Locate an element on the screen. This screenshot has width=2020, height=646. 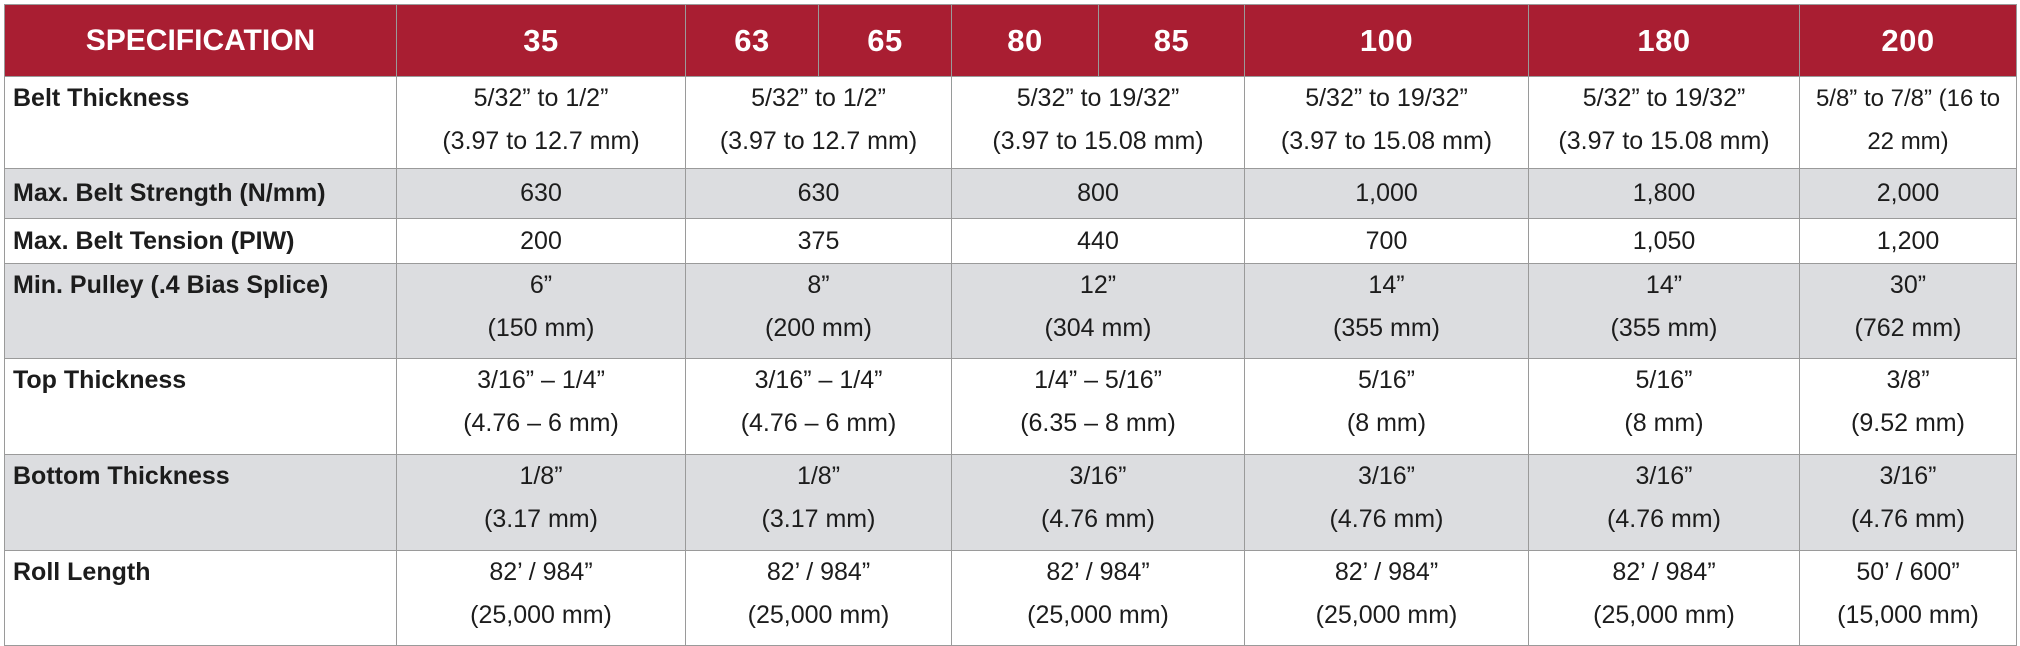
table-cell: 30” (762 mm) is located at coordinates (1908, 311).